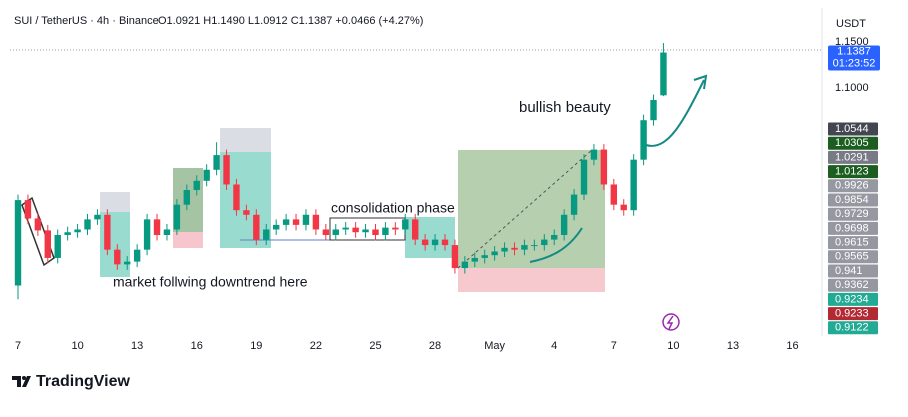  What do you see at coordinates (494, 346) in the screenshot?
I see `x-tick-label: May` at bounding box center [494, 346].